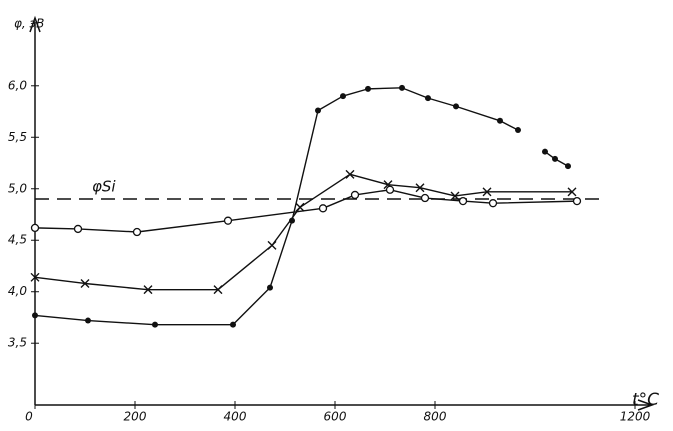  What do you see at coordinates (104, 187) in the screenshot?
I see `reference-label: φSi` at bounding box center [104, 187].